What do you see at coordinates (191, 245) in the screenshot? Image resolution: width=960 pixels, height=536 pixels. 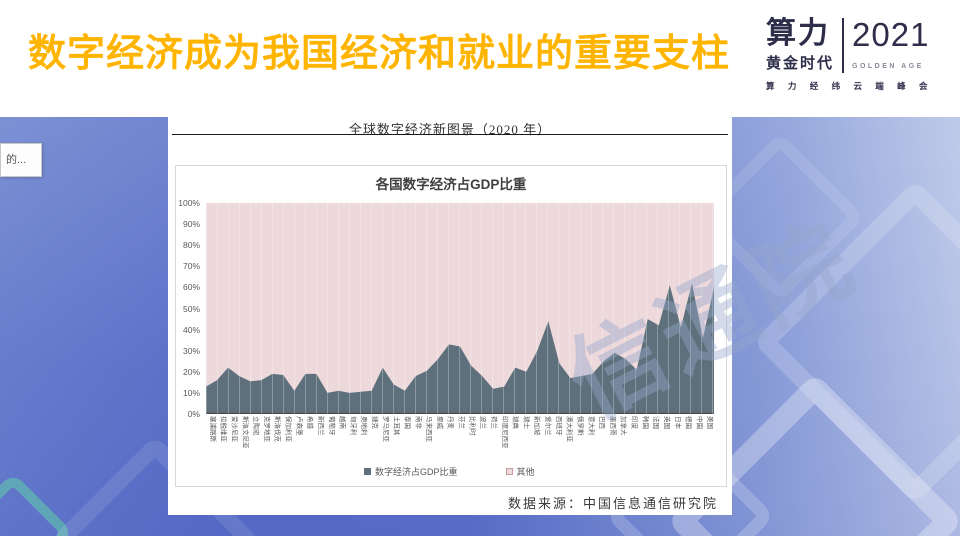 I see `y-tick-label: 80%` at bounding box center [191, 245].